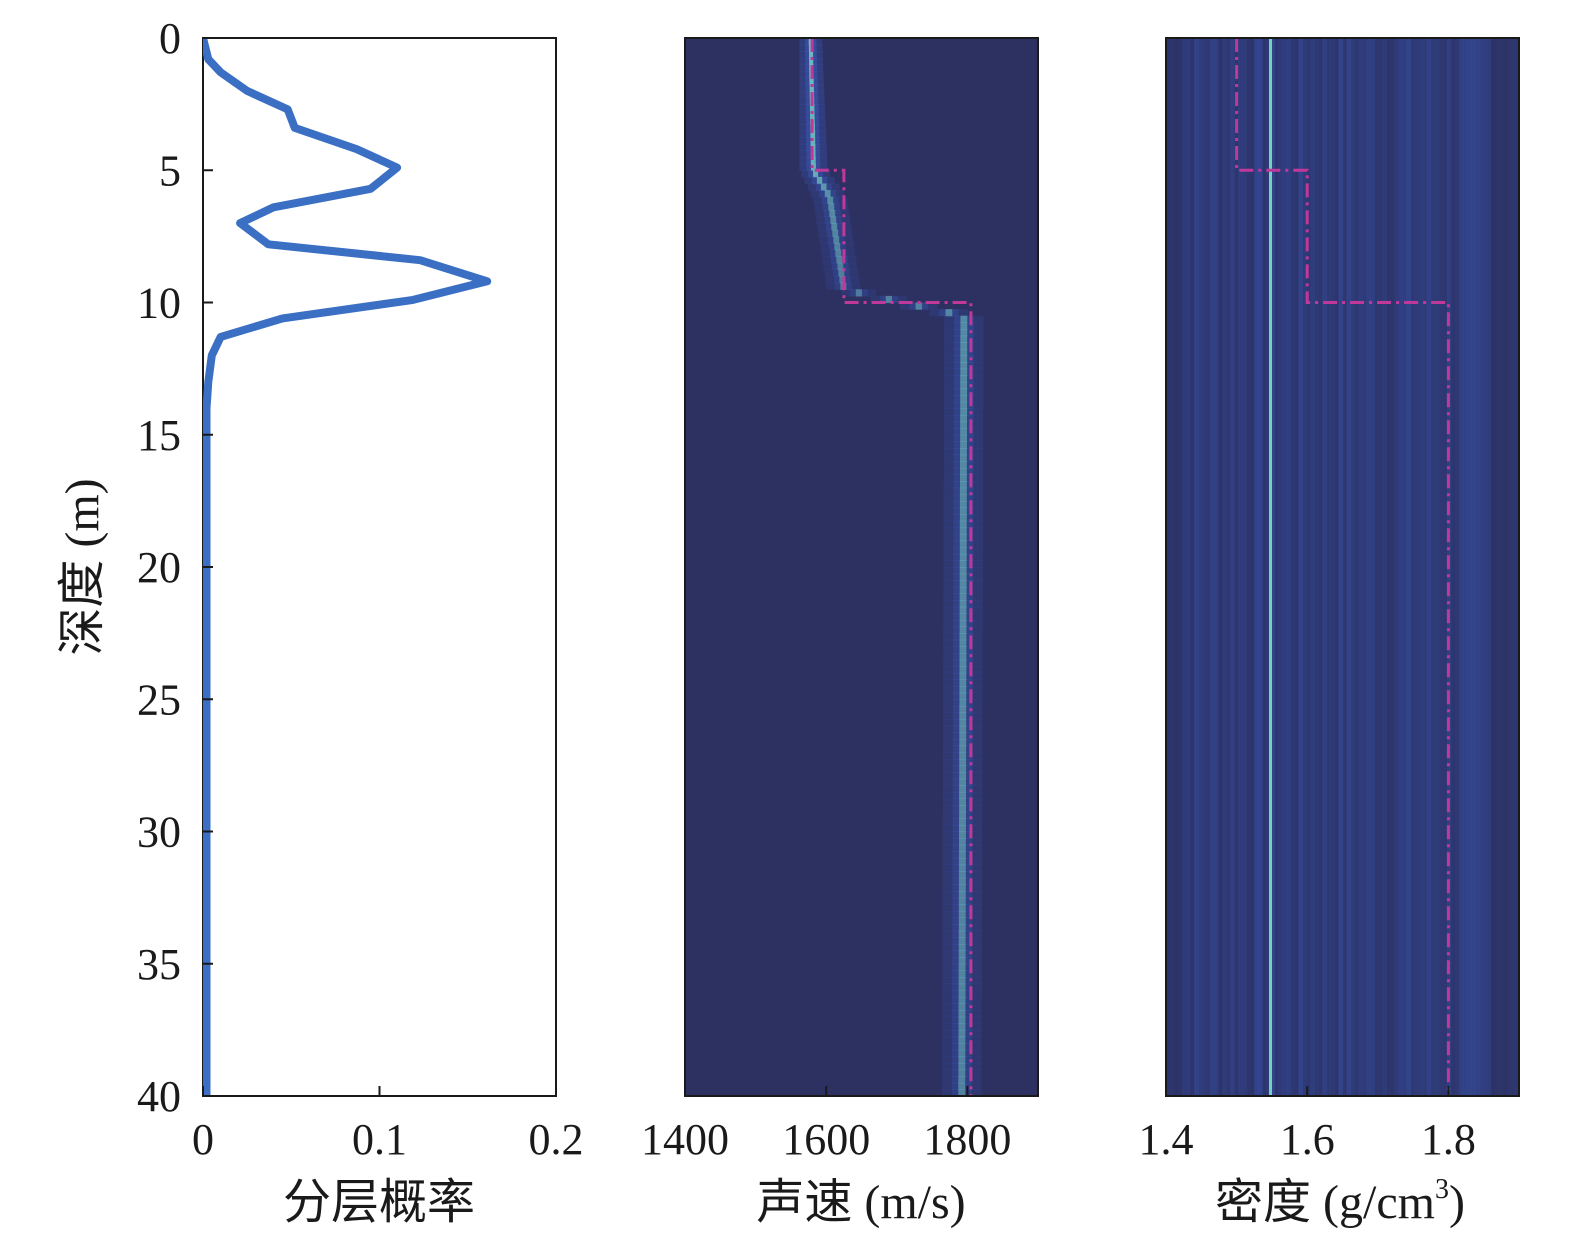 The image size is (1575, 1242). Describe the element at coordinates (1442, 1189) in the screenshot. I see `density-axis-title-superscript: 3` at that location.